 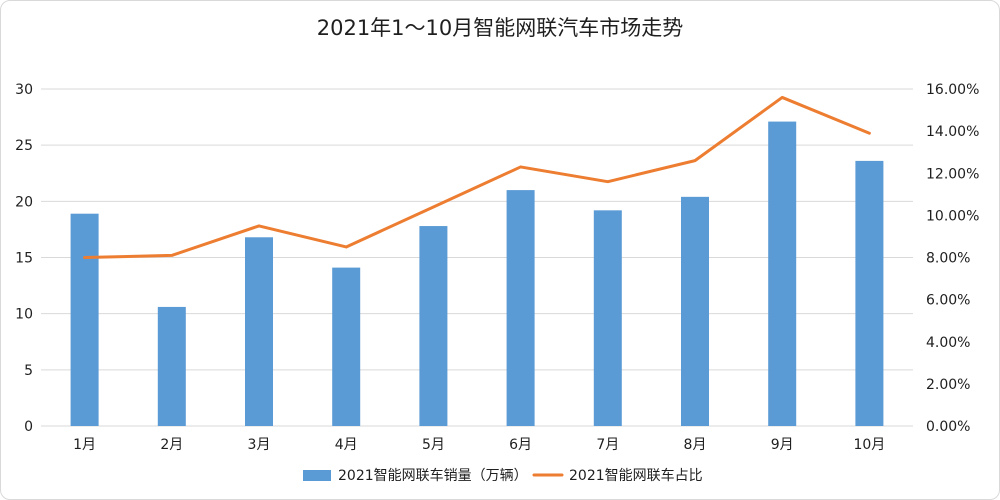 I want to click on right-axis-tick-label: 0.00%, so click(x=948, y=427).